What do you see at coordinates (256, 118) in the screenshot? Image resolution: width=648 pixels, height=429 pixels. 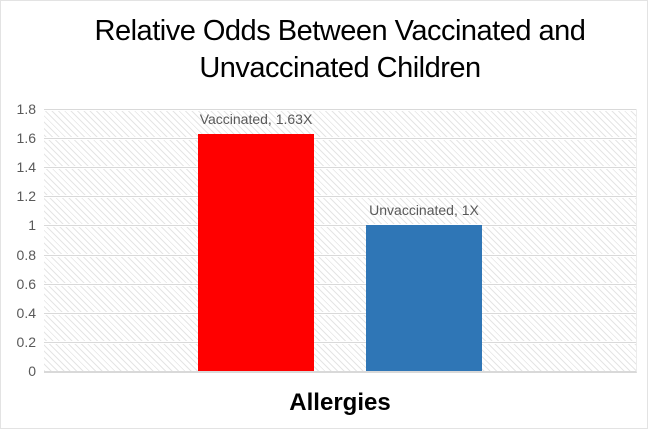 I see `bar-data-label: Vaccinated, 1.63X` at bounding box center [256, 118].